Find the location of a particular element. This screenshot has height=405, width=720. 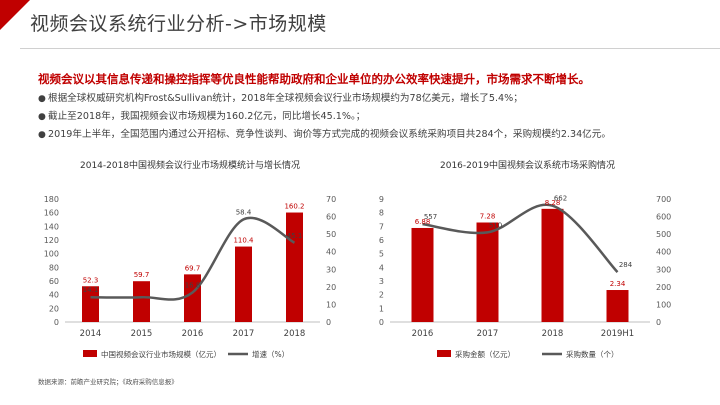

bullet-item: ● 截止至2018年，我国视频会议市场规模为160.2亿元，同比增长45.1%。； is located at coordinates (324, 117).